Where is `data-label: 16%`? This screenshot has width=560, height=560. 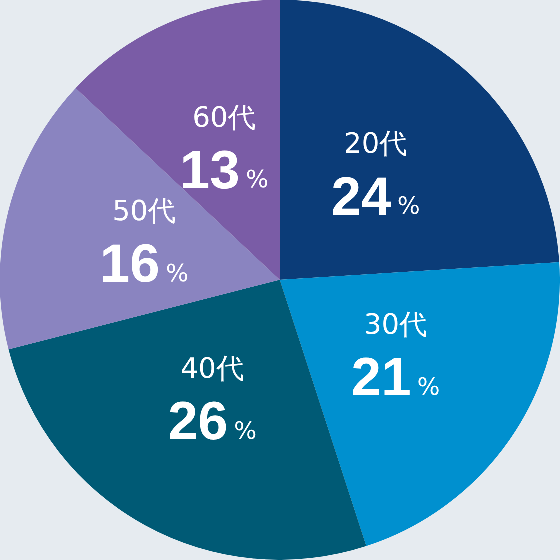 data-label: 16% is located at coordinates (144, 264).